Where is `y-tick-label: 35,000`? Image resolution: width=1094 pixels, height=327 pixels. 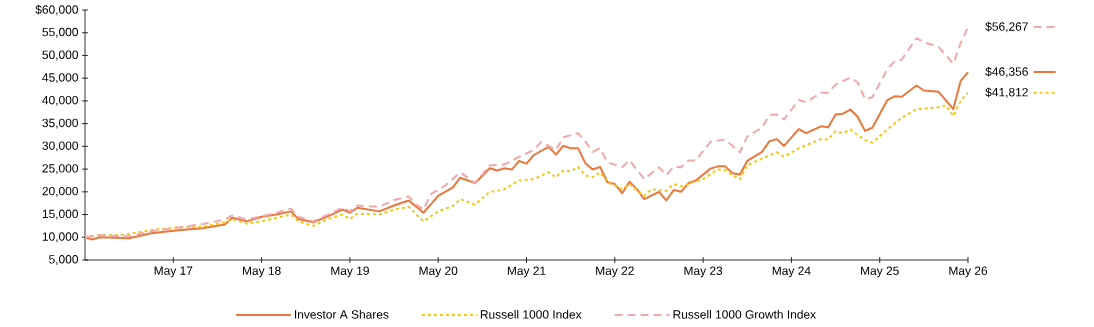
y-tick-label: 35,000 is located at coordinates (60, 123).